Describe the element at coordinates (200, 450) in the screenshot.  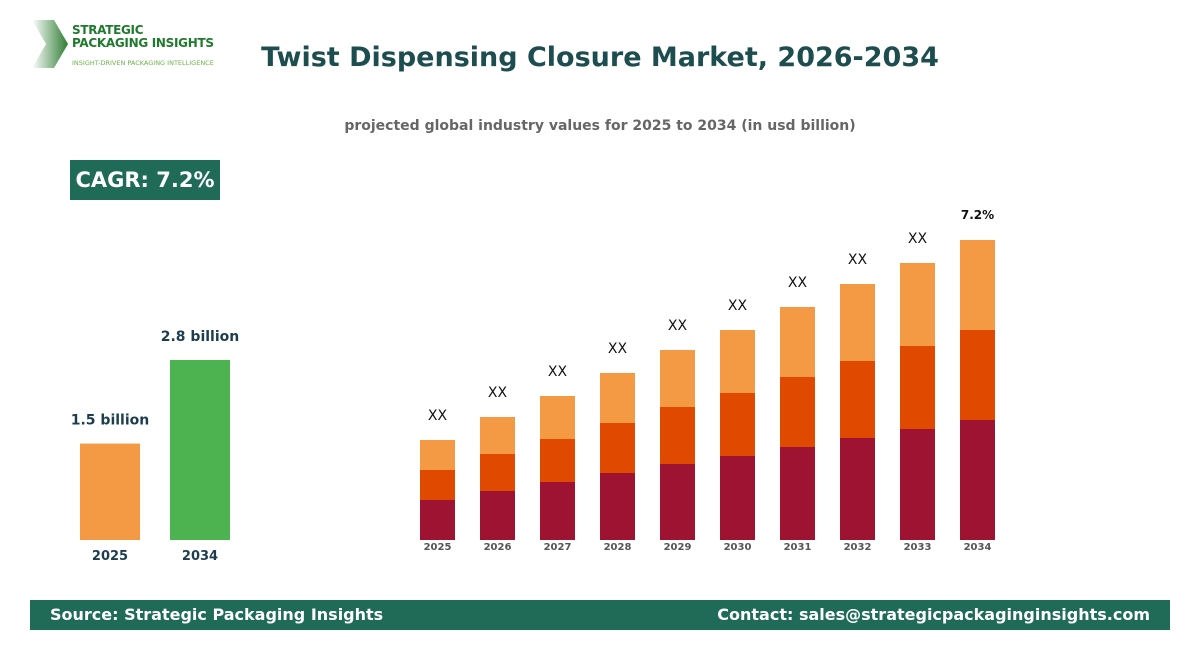
I see `bar-2034` at that location.